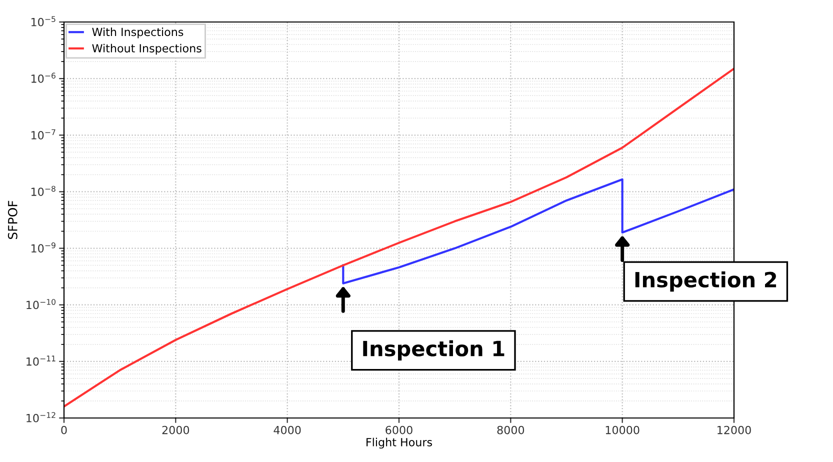 The height and width of the screenshot is (462, 833). I want to click on y-tick-label: 10$^{−8}$, so click(43, 191).